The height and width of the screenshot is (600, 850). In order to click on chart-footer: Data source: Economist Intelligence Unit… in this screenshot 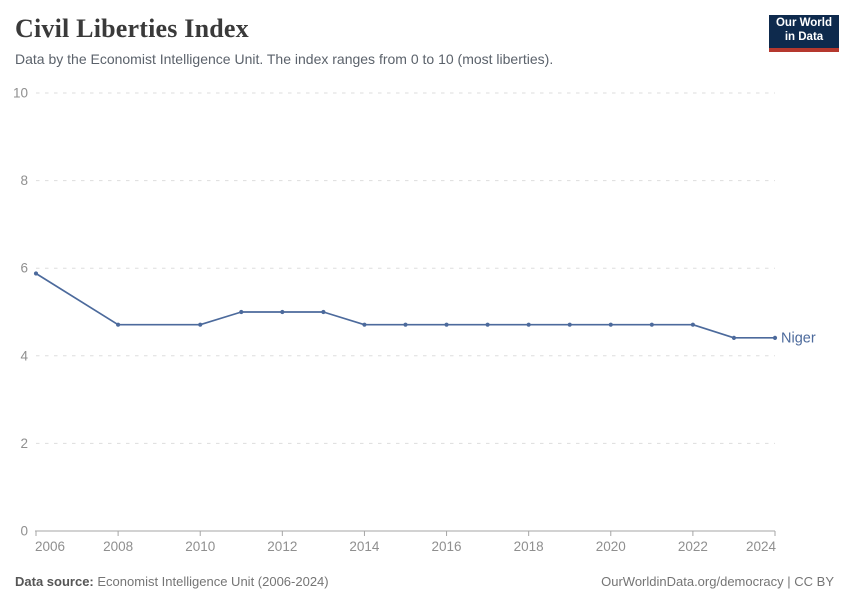, I will do `click(424, 581)`.